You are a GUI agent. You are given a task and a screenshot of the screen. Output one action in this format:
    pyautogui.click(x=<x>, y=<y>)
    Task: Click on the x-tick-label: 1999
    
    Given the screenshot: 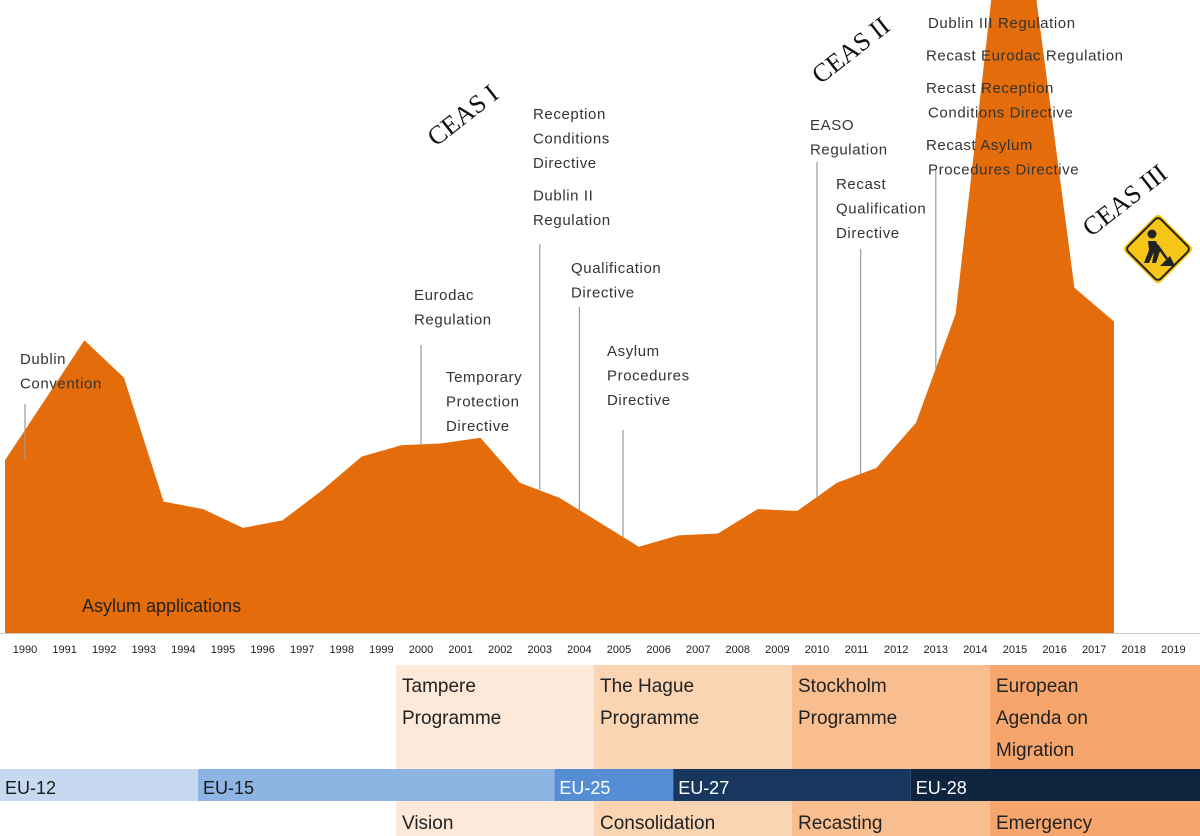 What is the action you would take?
    pyautogui.click(x=381, y=650)
    